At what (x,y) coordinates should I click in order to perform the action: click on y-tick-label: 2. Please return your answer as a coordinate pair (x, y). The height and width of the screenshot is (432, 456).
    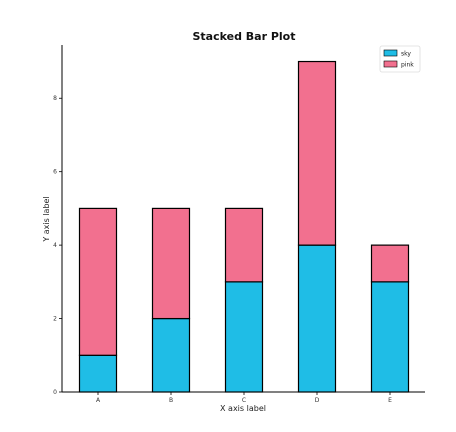
    Looking at the image, I should click on (55, 319).